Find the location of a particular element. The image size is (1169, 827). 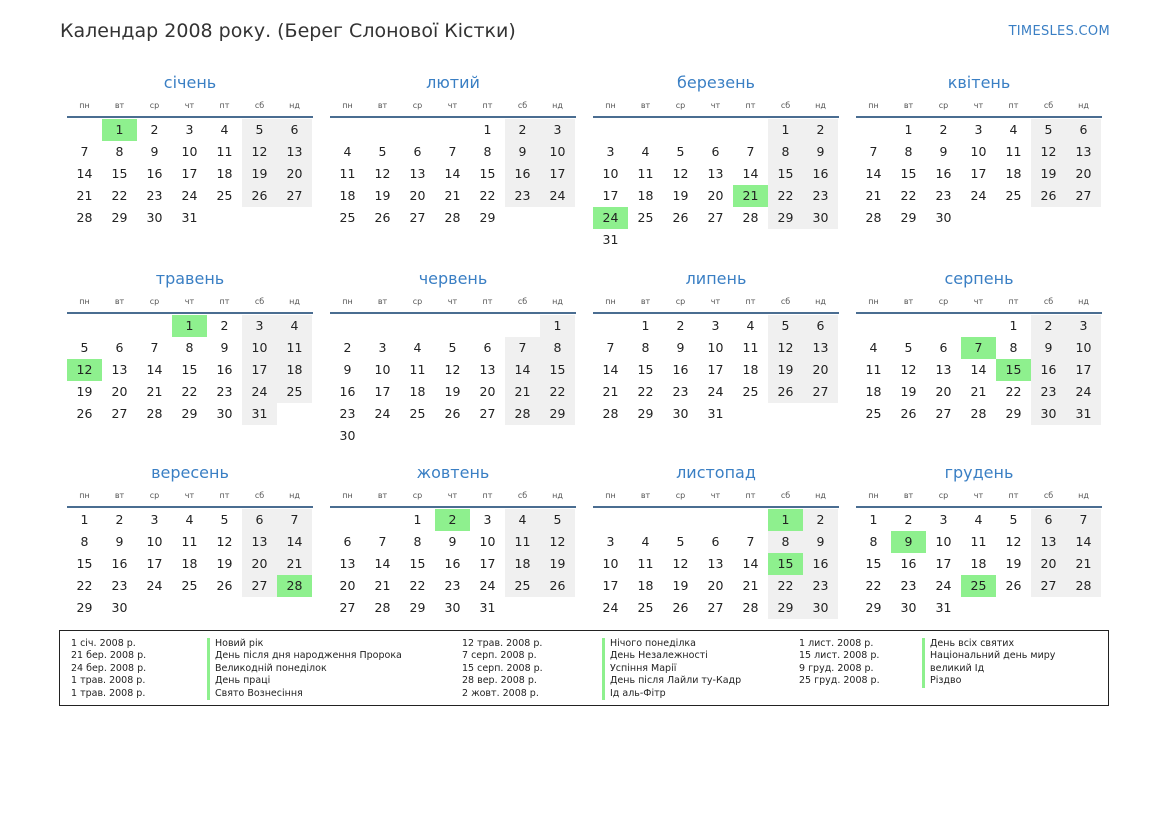

weekday-label: пн is located at coordinates (84, 301).